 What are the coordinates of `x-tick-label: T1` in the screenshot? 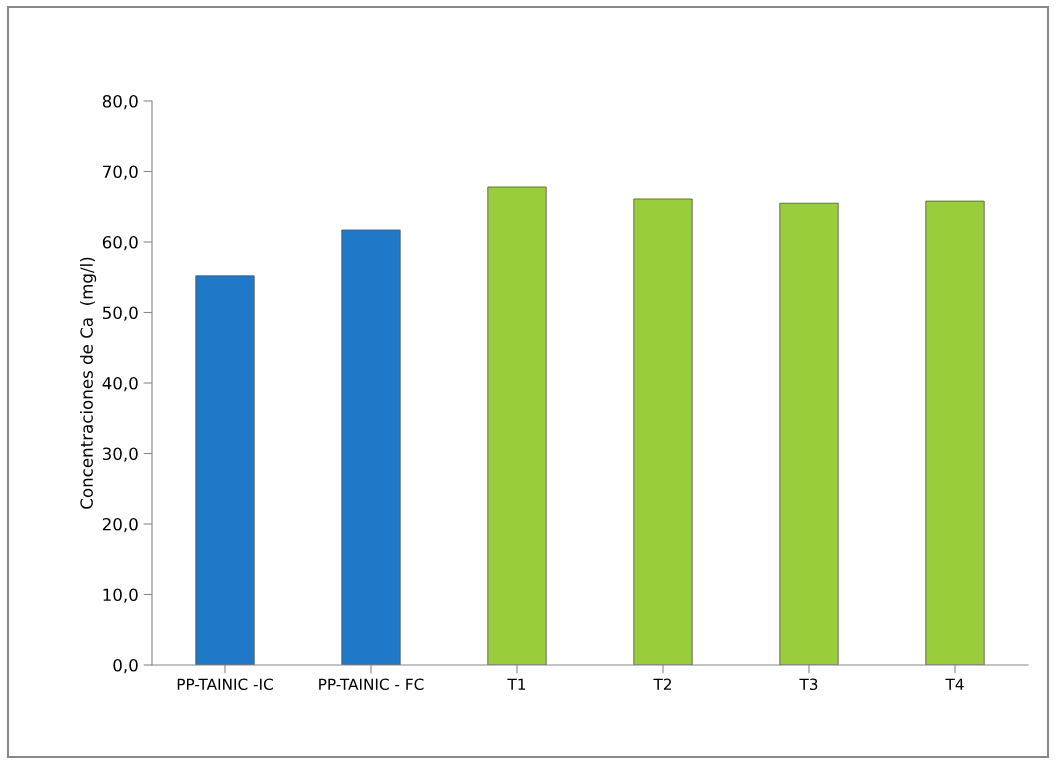 It's located at (516, 684).